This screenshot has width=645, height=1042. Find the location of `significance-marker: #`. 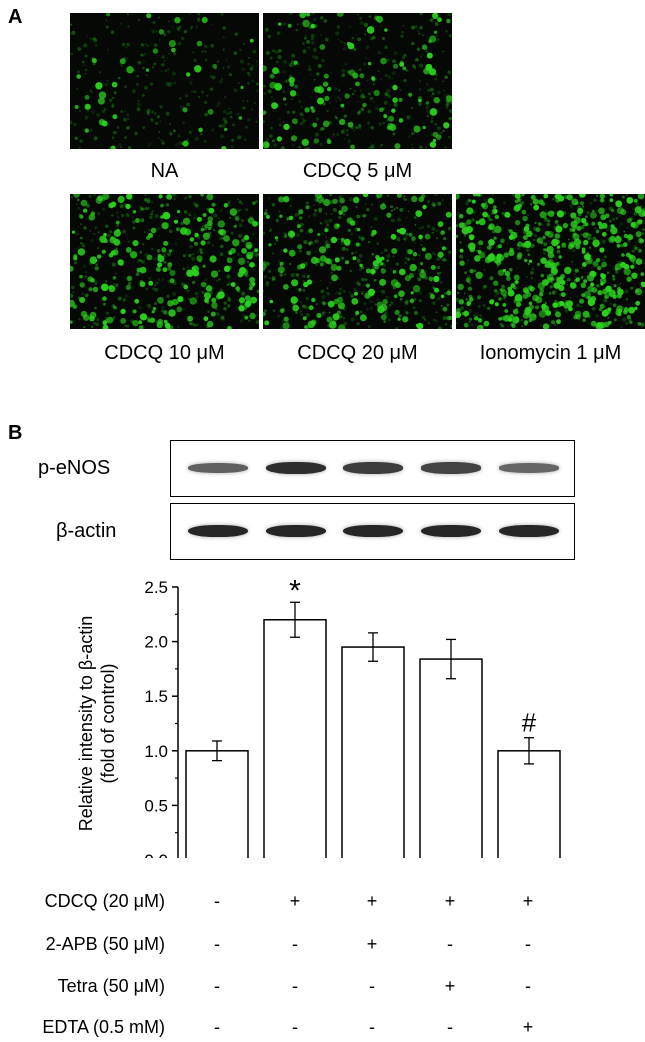

significance-marker: # is located at coordinates (529, 723).